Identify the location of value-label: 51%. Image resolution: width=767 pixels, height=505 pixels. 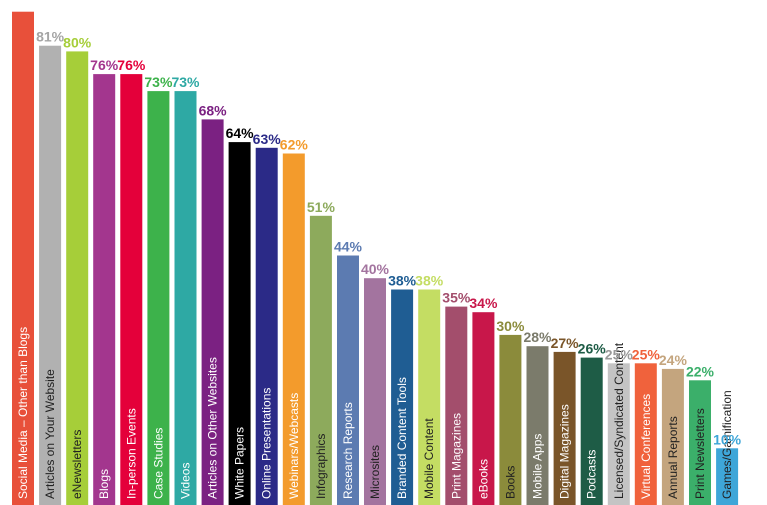
(321, 207).